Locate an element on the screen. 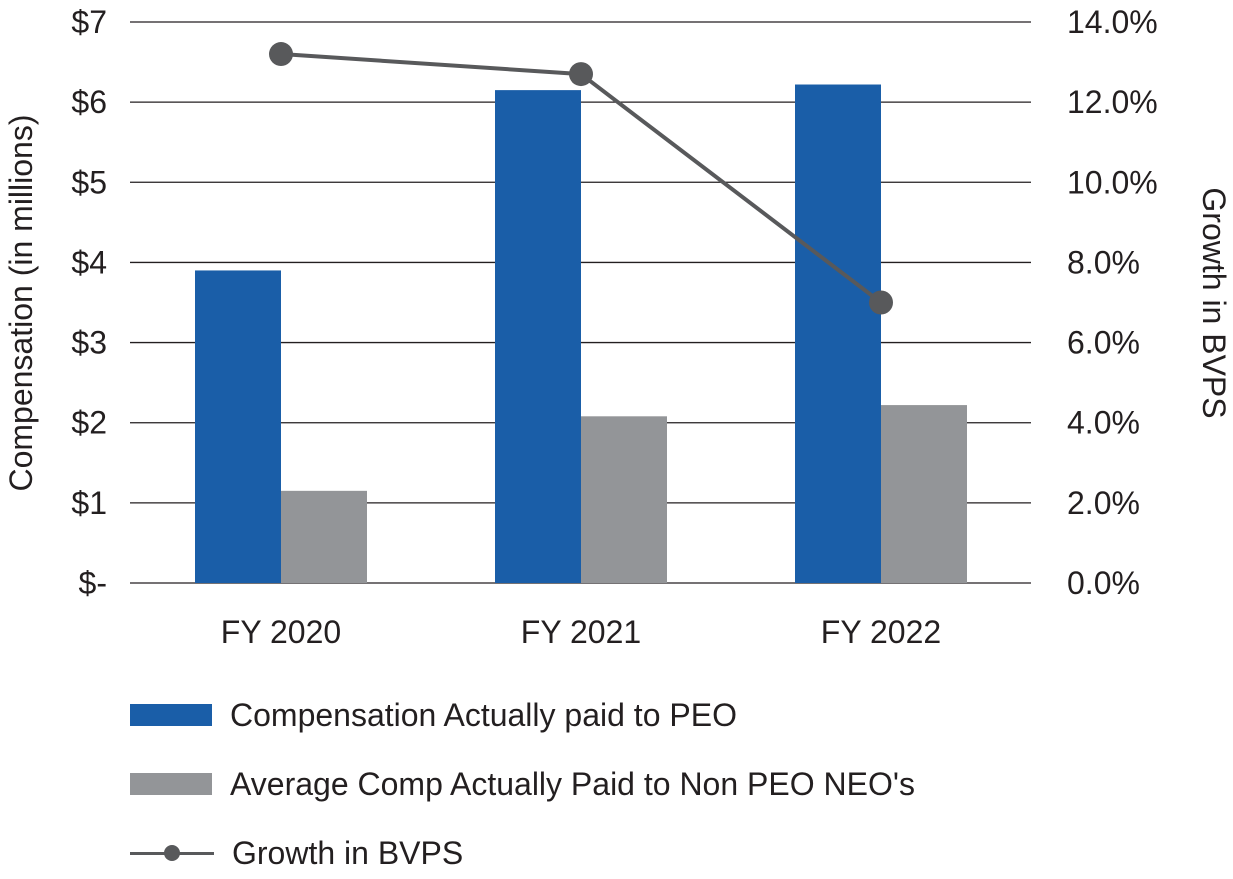 The height and width of the screenshot is (879, 1233). bar-non-peo-fy-2021 is located at coordinates (624, 499).